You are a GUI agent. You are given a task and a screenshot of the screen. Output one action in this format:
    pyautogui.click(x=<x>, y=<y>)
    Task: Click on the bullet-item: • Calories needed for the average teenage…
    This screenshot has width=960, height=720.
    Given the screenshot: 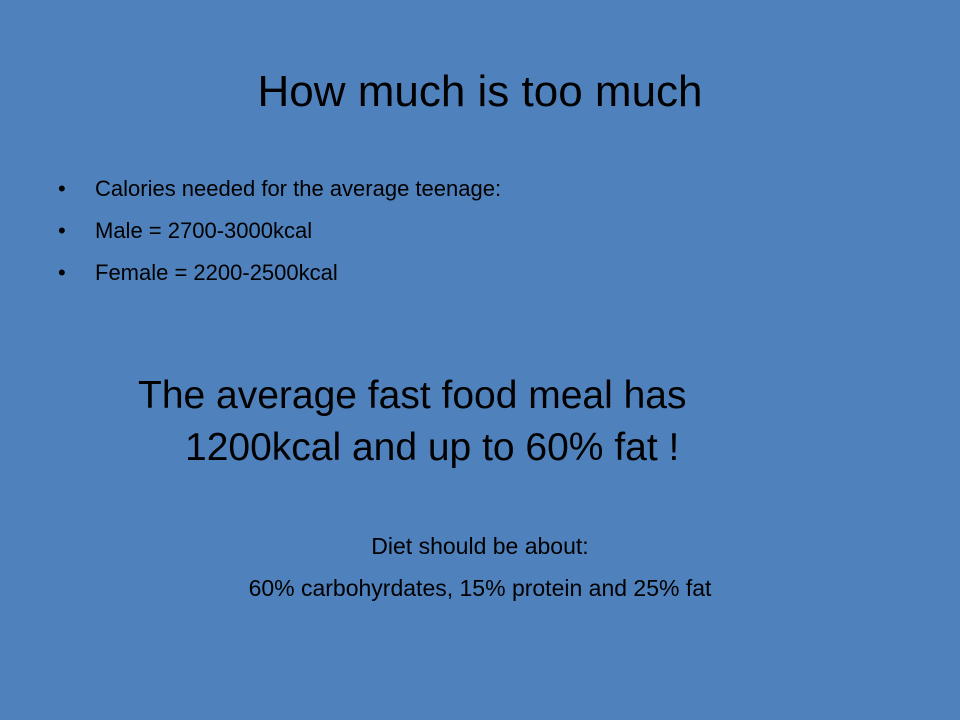 What is the action you would take?
    pyautogui.click(x=279, y=189)
    